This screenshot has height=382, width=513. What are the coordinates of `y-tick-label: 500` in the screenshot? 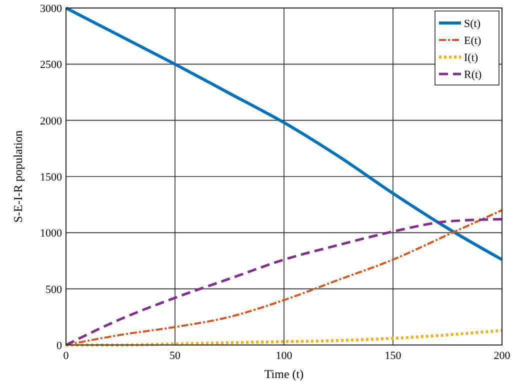 It's located at (54, 290).